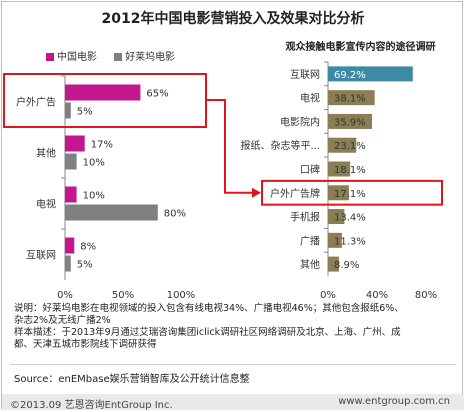  What do you see at coordinates (50, 57) in the screenshot?
I see `legend-swatch-china` at bounding box center [50, 57].